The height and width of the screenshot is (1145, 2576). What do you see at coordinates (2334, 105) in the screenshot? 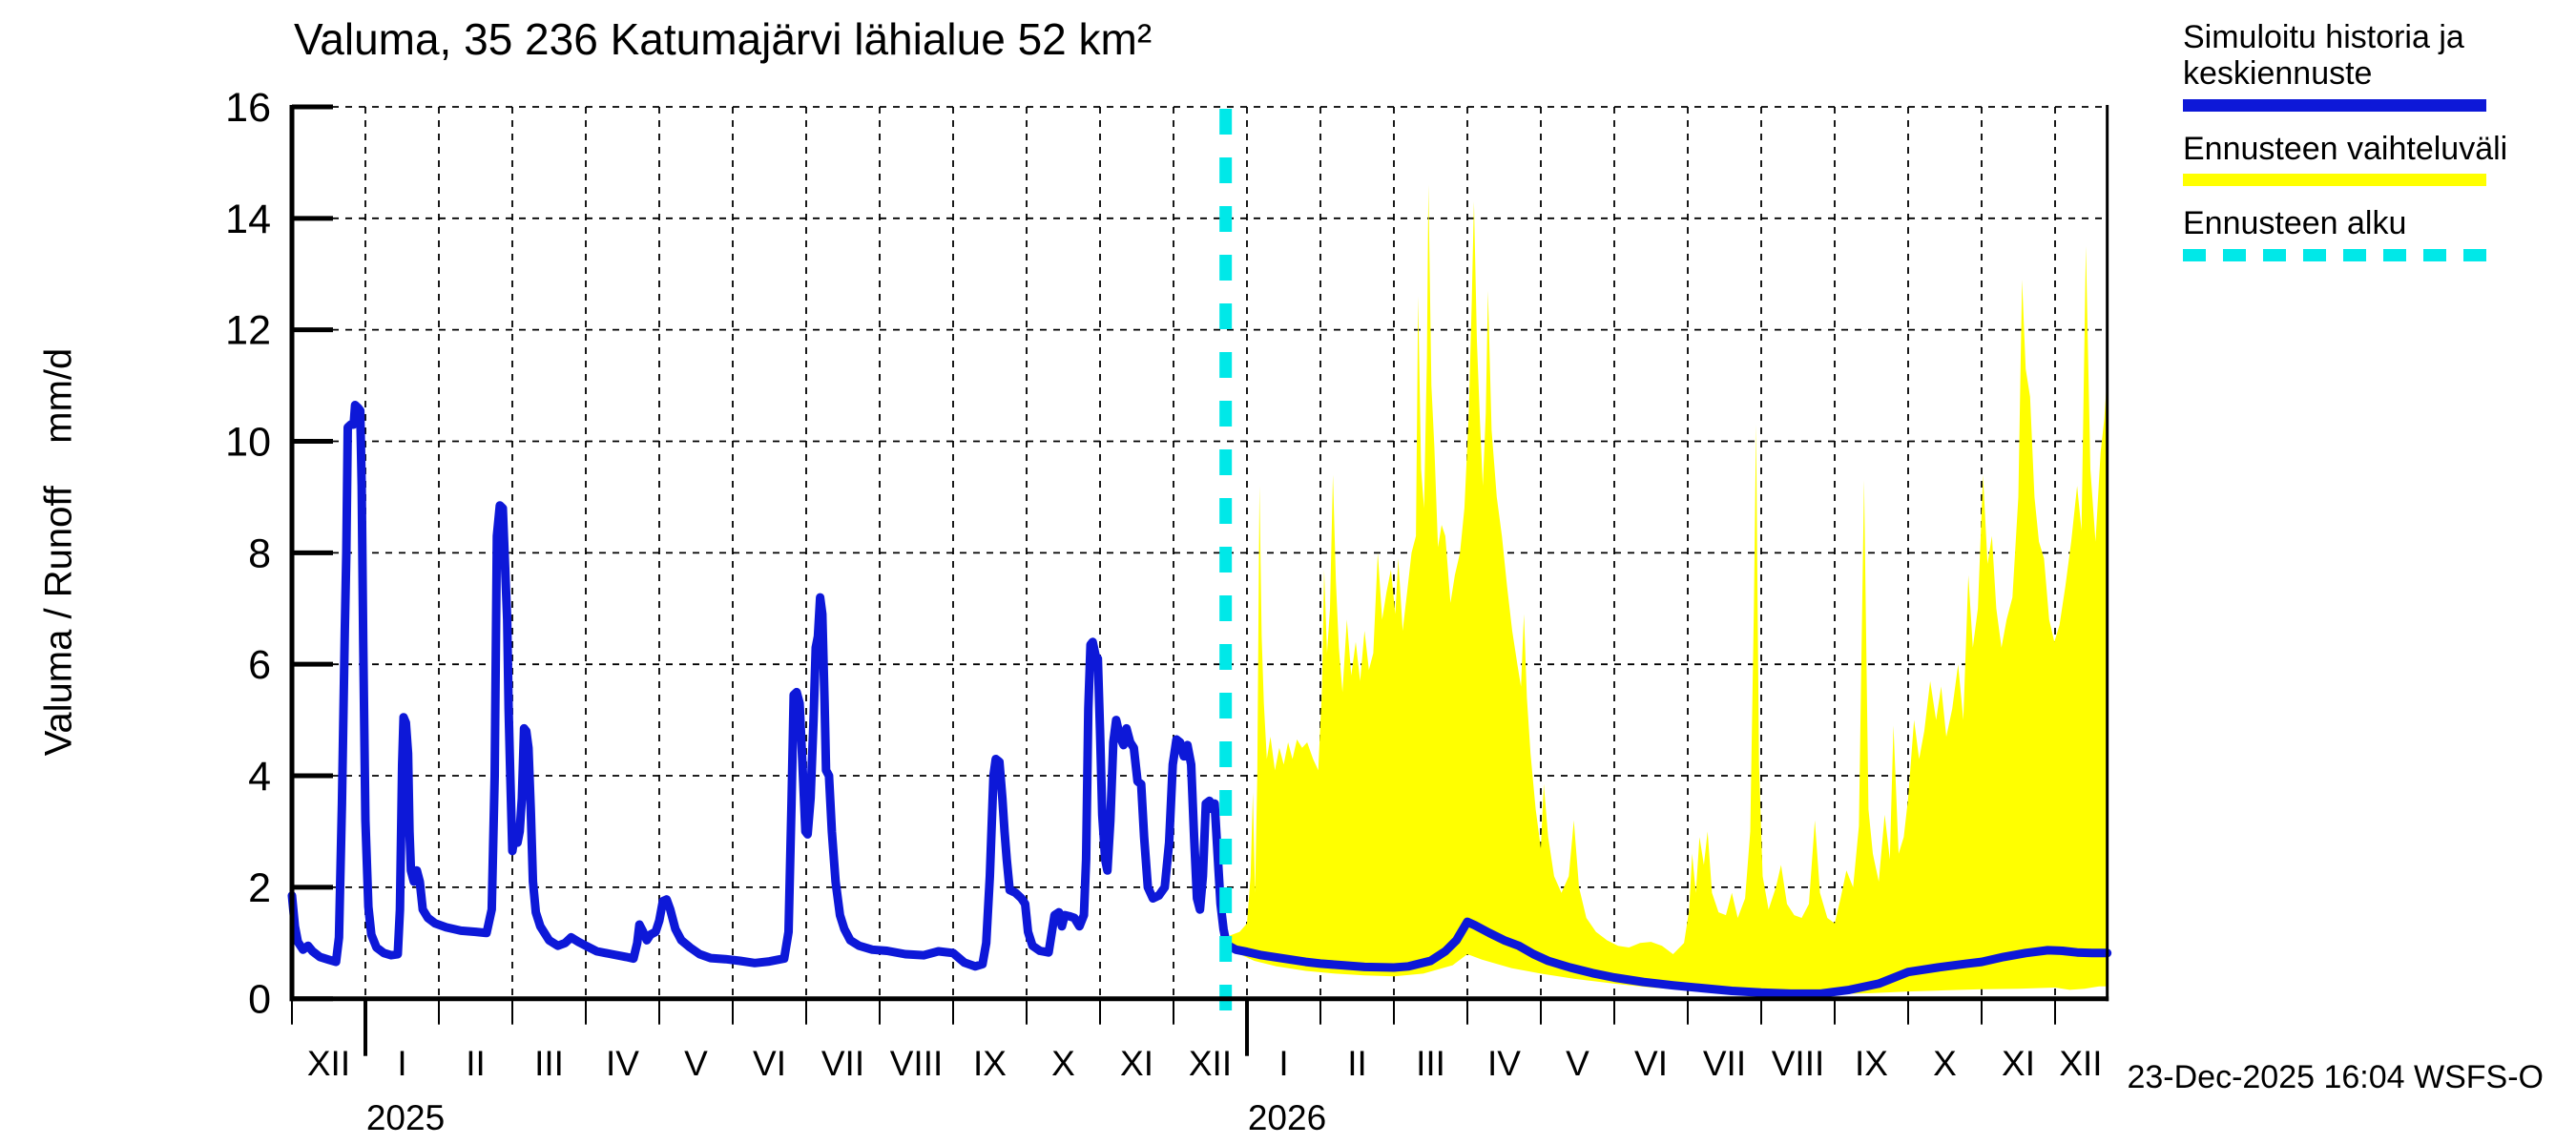
I see `history-line-swatch-icon` at bounding box center [2334, 105].